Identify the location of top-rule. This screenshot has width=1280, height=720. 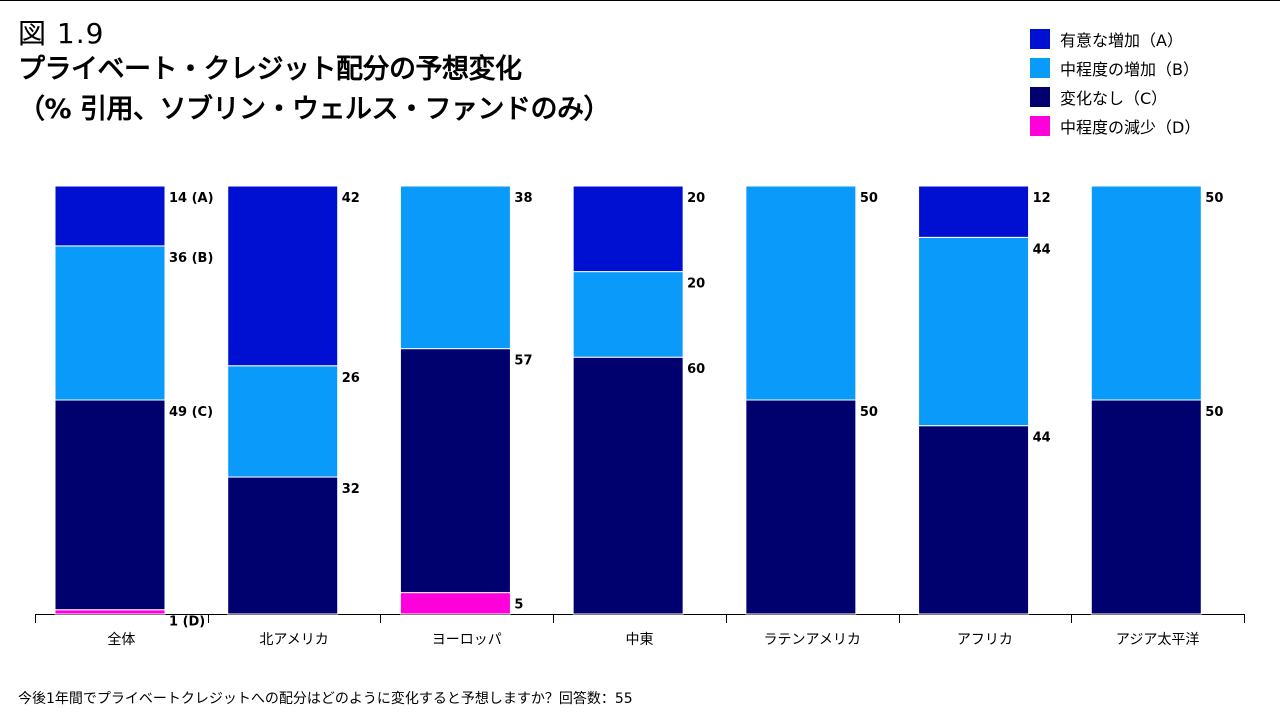
(640, 0).